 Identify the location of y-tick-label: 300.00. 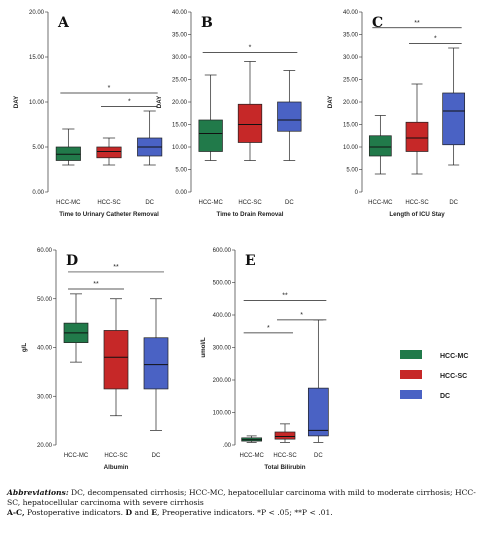
(222, 349).